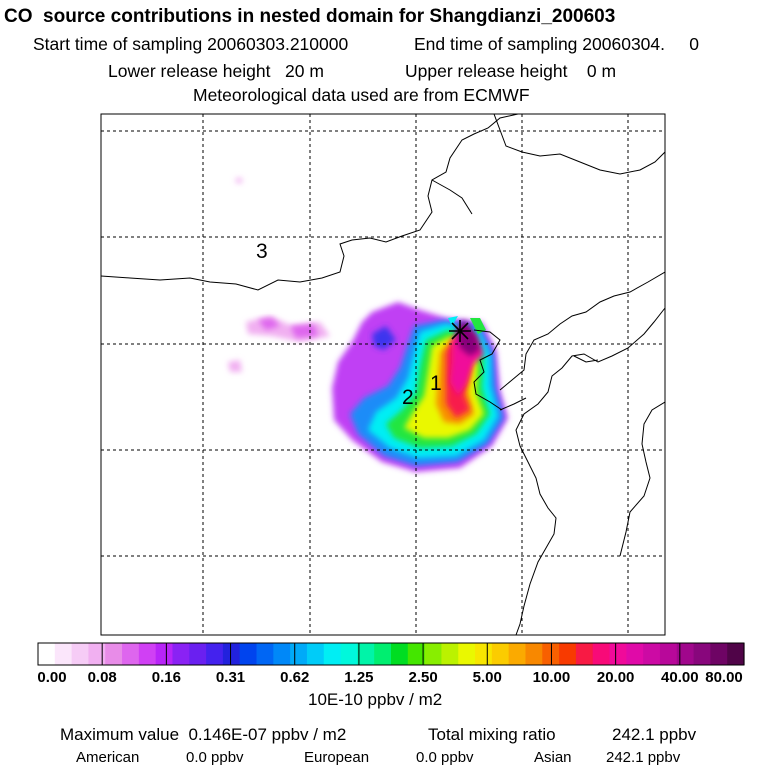  I want to click on start-time-label: Start time of sampling 20060303.210000, so click(191, 44).